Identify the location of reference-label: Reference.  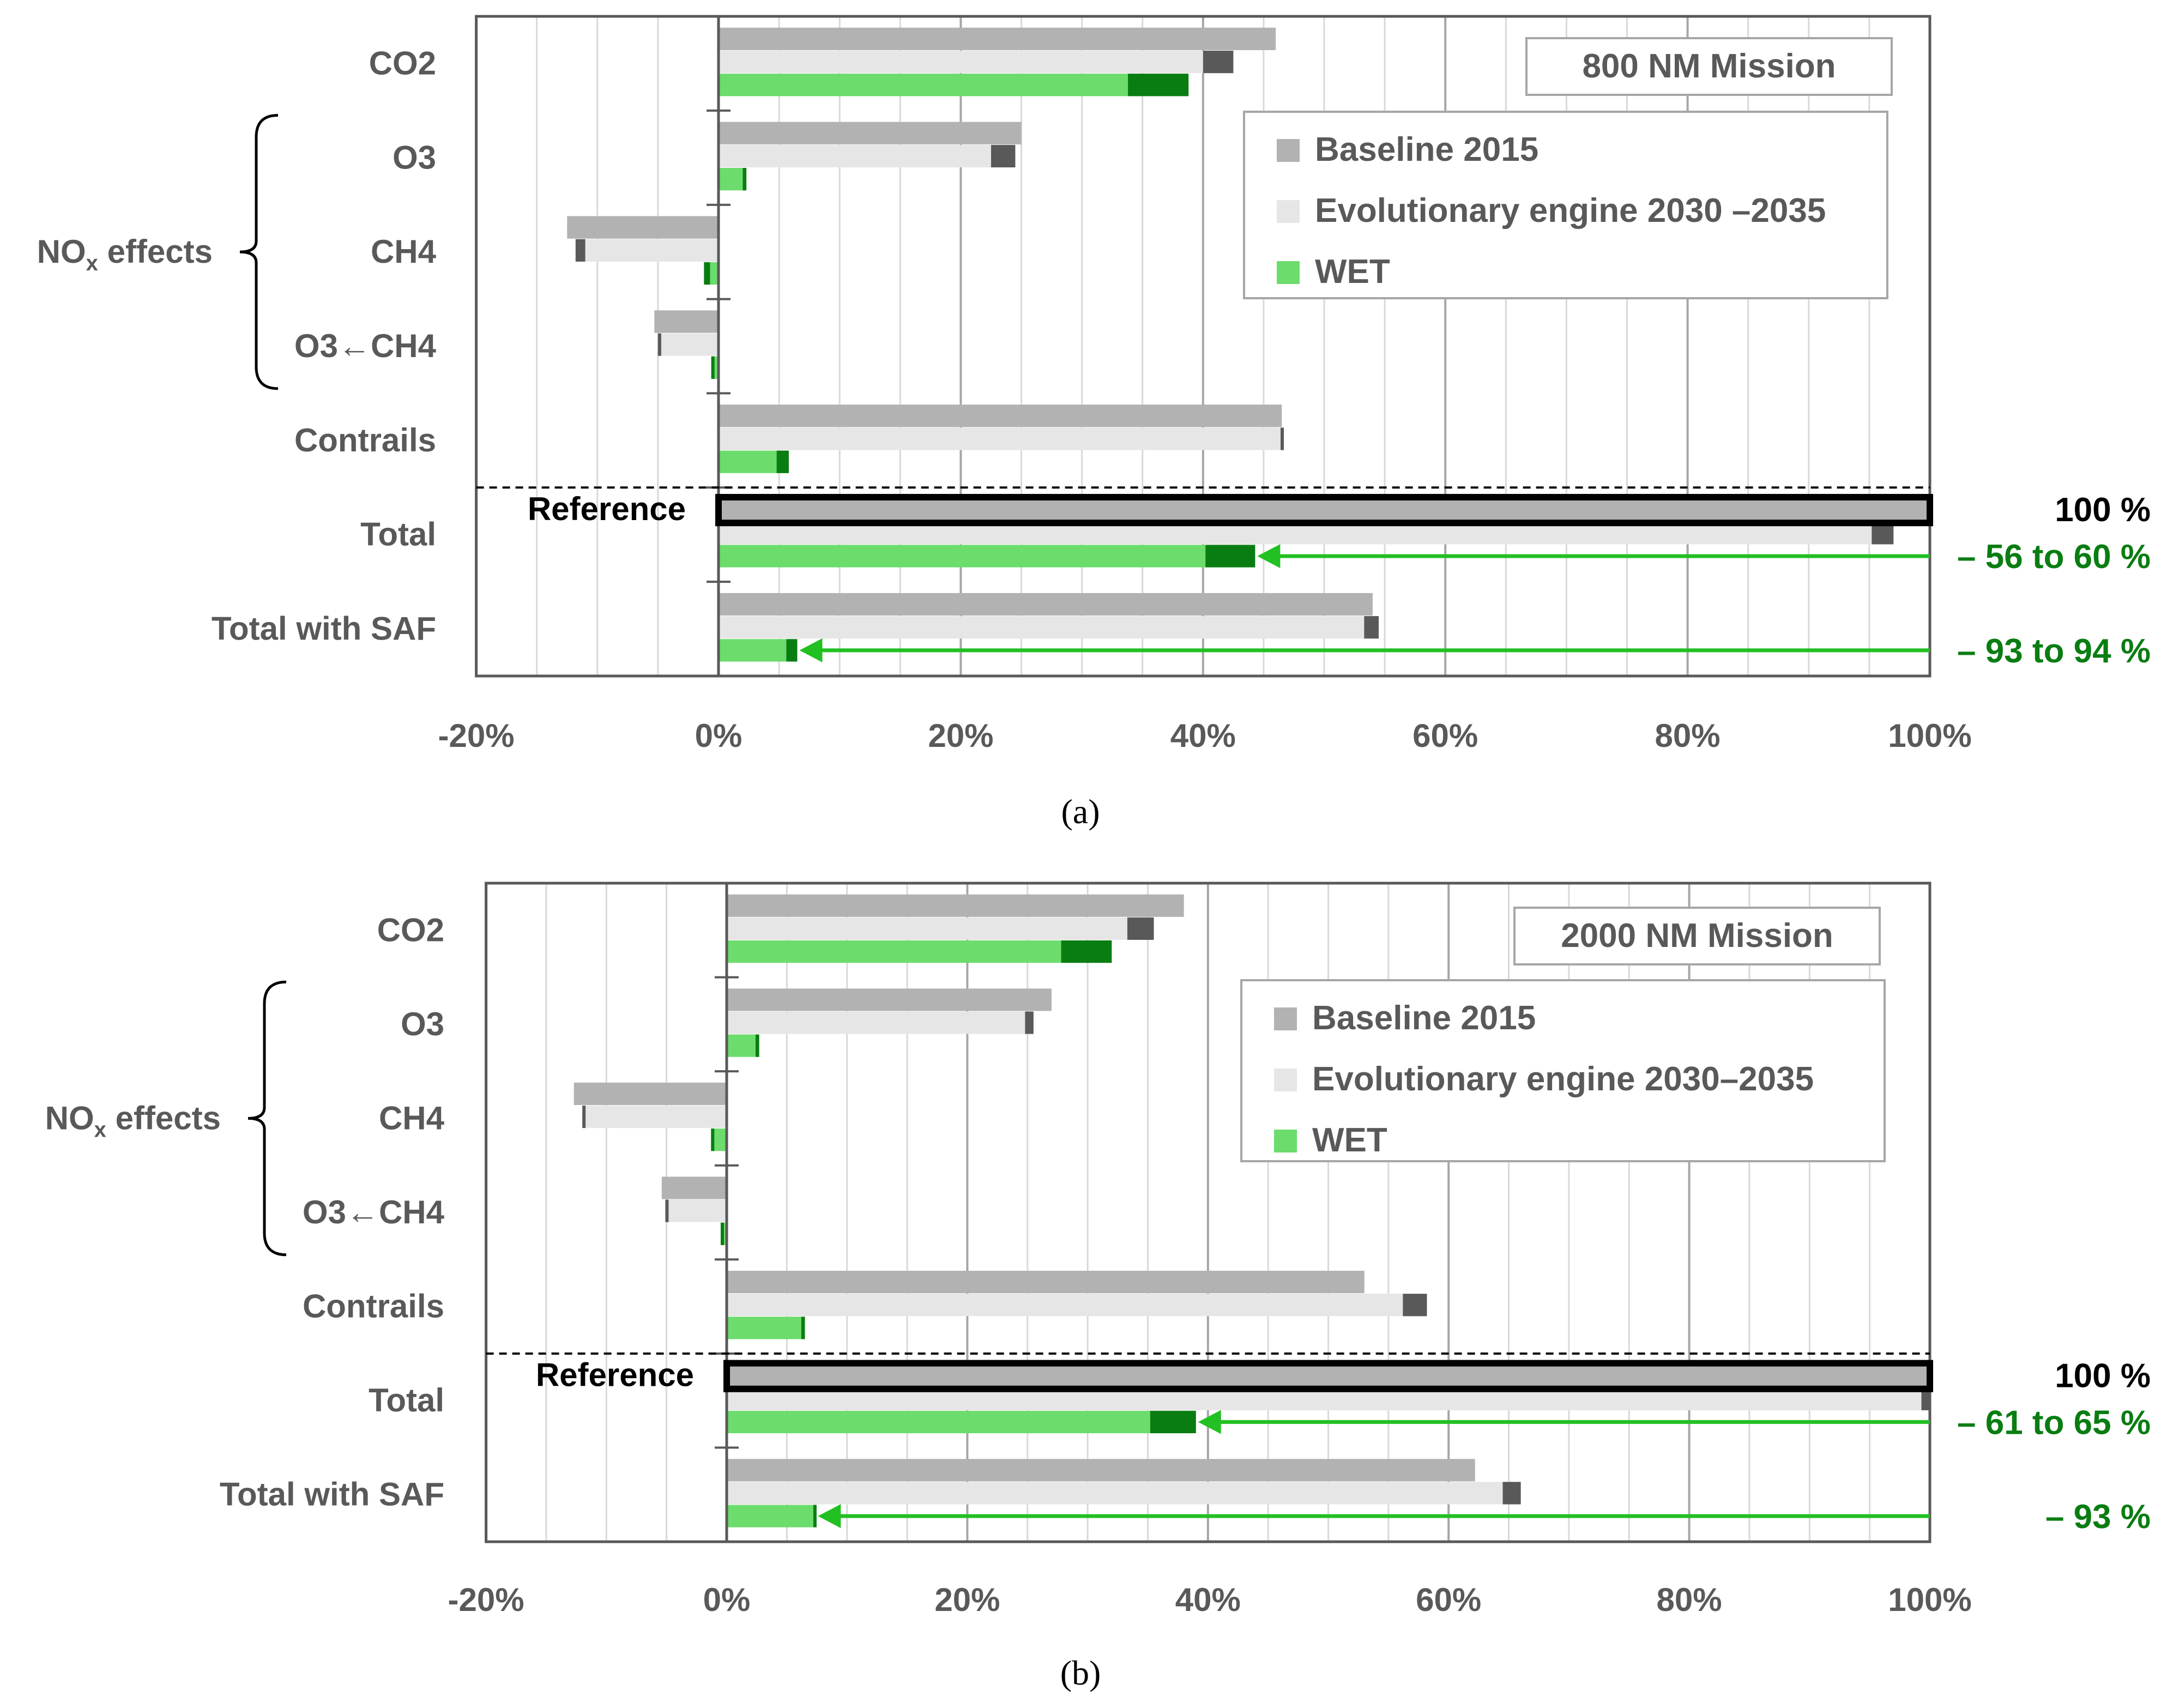
(607, 509).